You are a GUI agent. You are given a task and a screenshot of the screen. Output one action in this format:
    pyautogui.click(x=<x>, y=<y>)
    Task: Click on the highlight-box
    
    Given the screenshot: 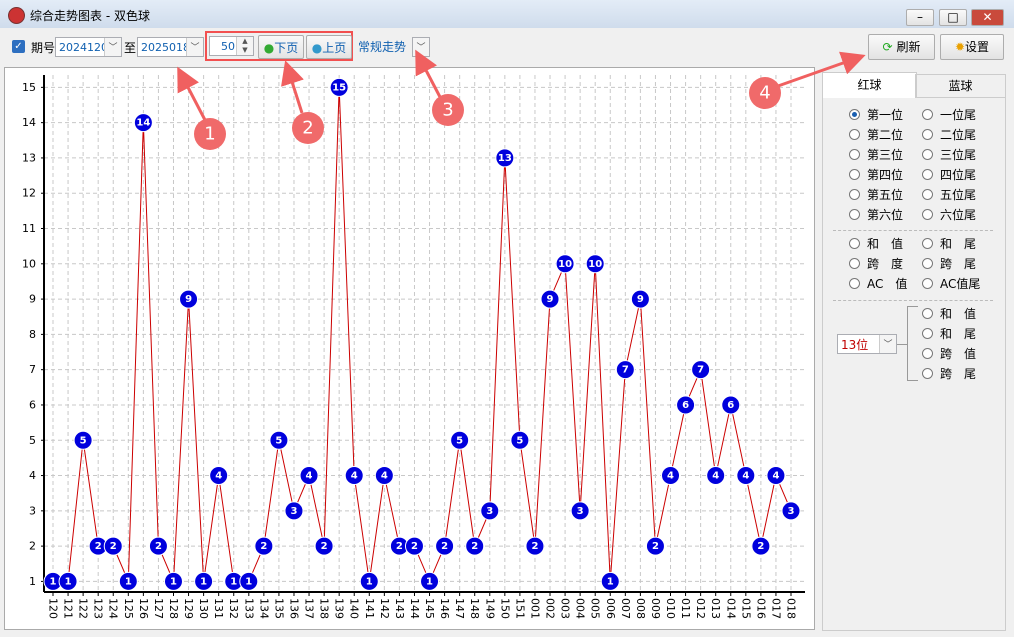 What is the action you would take?
    pyautogui.click(x=279, y=46)
    